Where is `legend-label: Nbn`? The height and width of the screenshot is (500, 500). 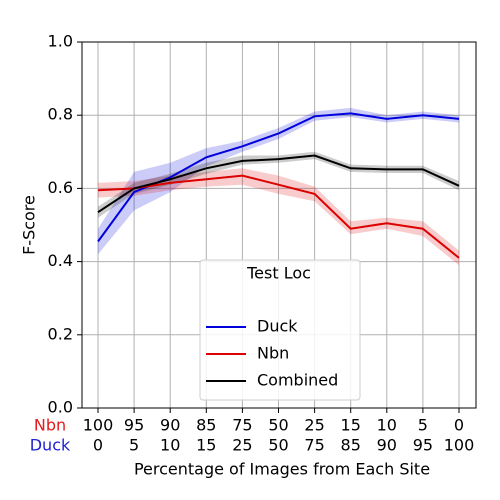 legend-label: Nbn is located at coordinates (273, 353).